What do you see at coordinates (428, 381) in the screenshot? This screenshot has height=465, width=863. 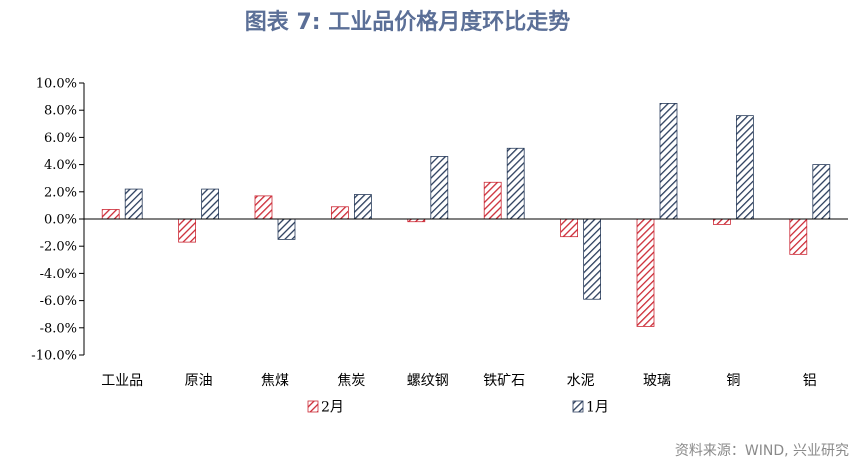 I see `category-label: 螺纹钢` at bounding box center [428, 381].